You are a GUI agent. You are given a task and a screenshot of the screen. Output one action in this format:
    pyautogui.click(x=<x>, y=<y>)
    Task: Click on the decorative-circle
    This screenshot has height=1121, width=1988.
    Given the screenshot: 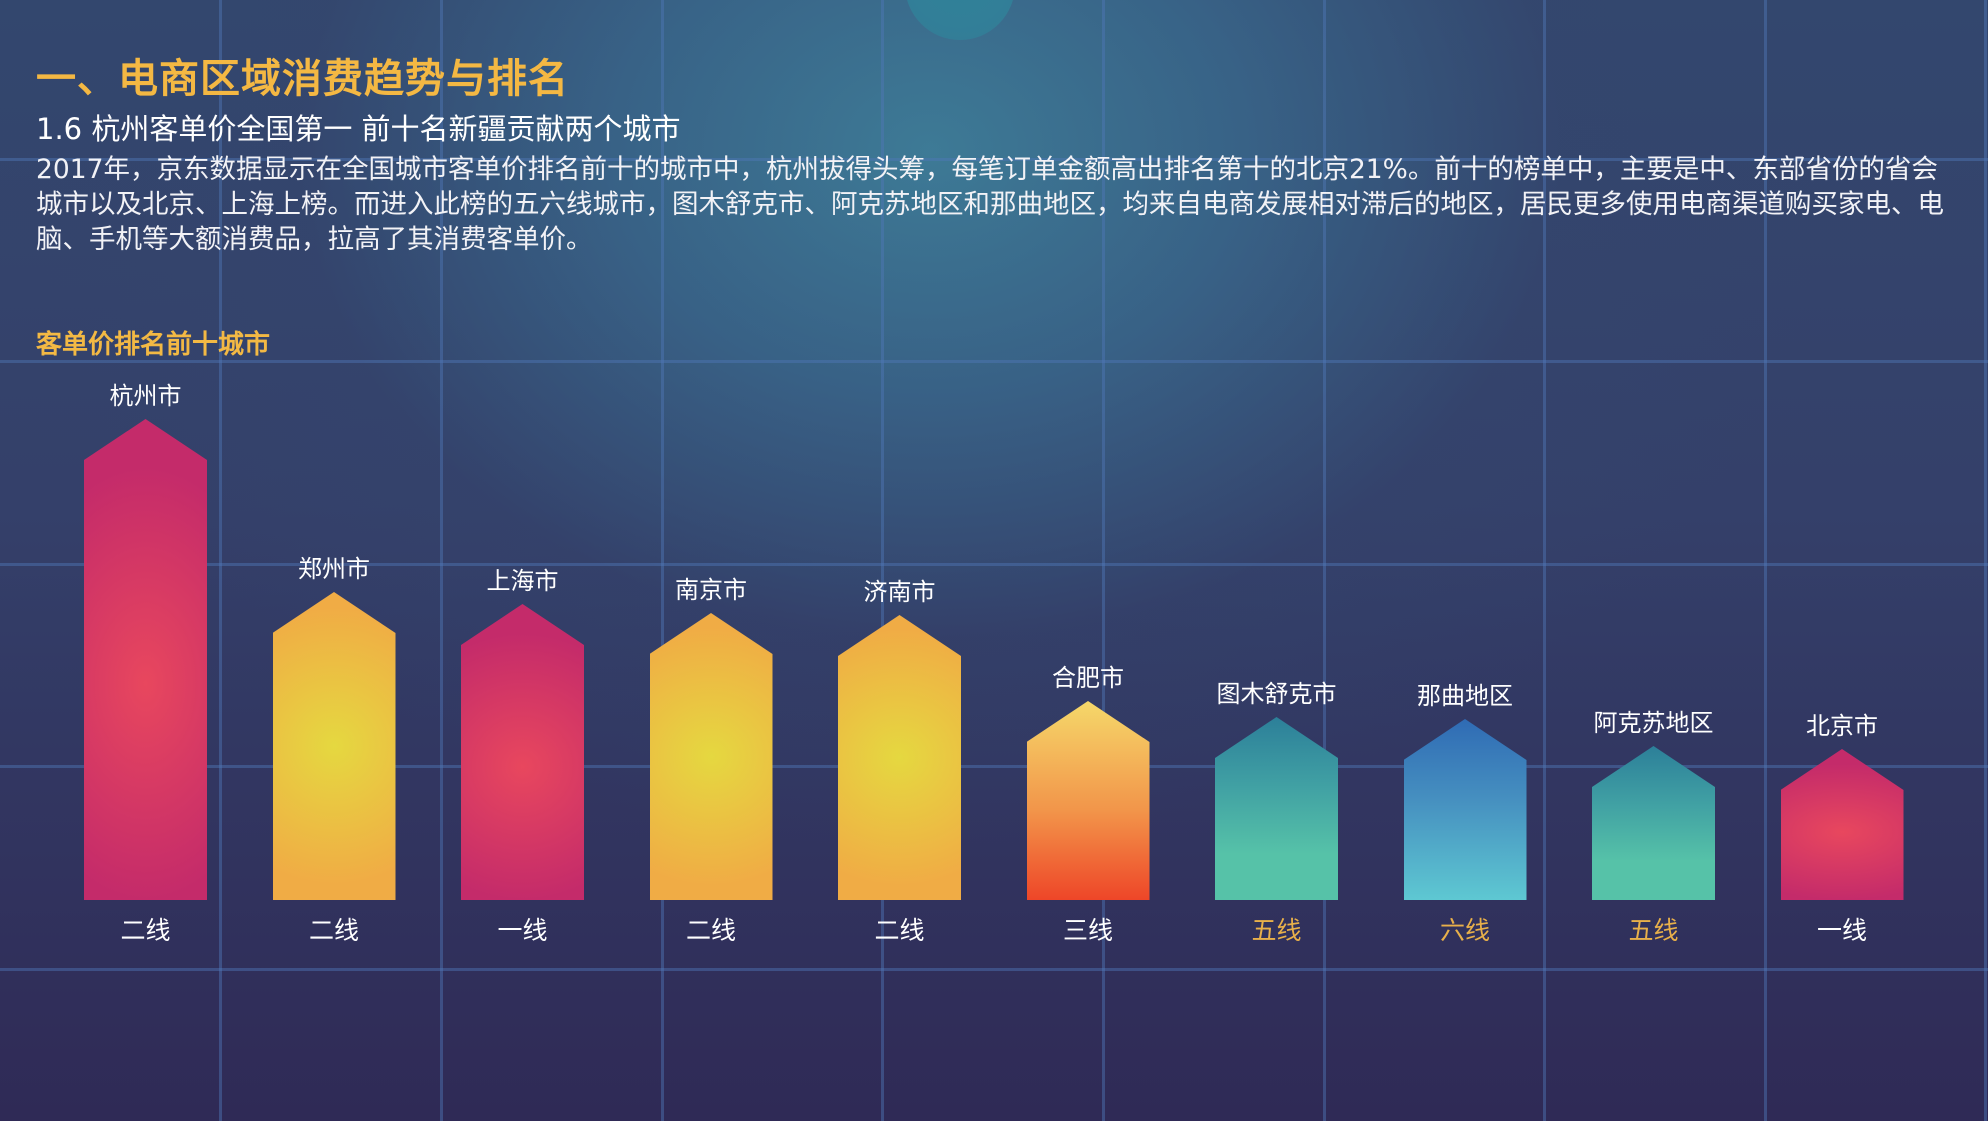 What is the action you would take?
    pyautogui.click(x=960, y=20)
    